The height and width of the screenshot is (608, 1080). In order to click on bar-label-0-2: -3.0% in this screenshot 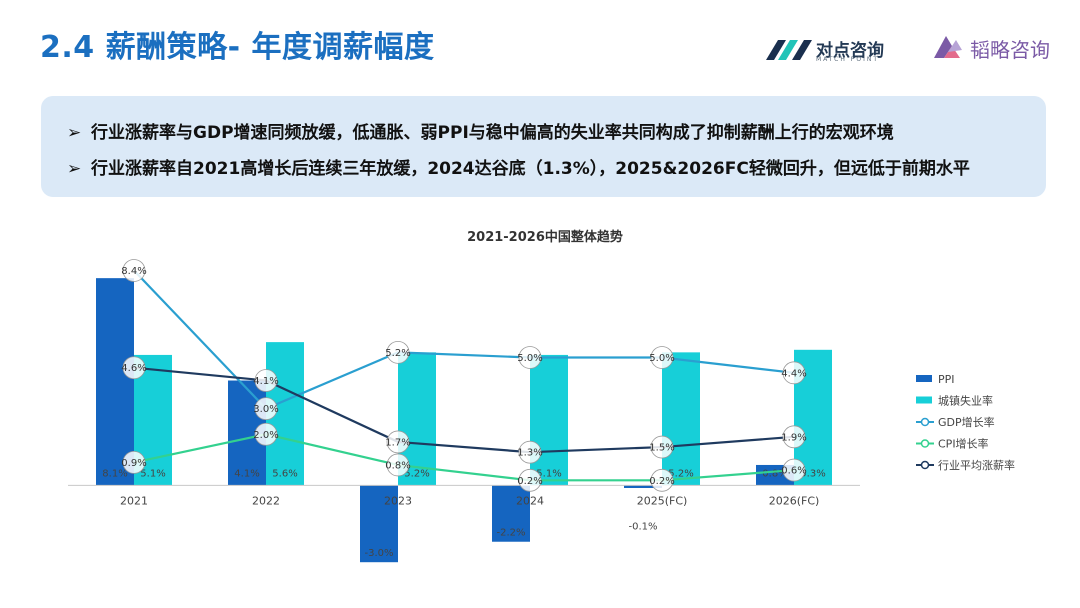, I will do `click(378, 553)`.